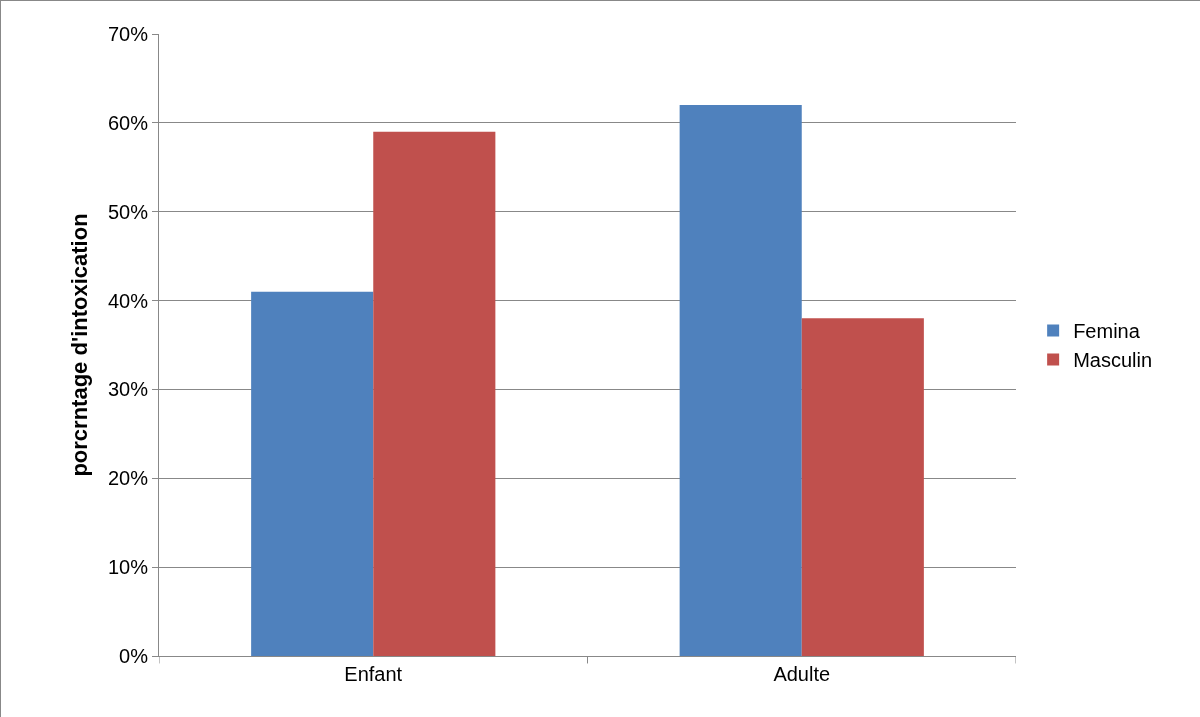 Image resolution: width=1200 pixels, height=717 pixels. I want to click on legend-label: Femina, so click(1107, 331).